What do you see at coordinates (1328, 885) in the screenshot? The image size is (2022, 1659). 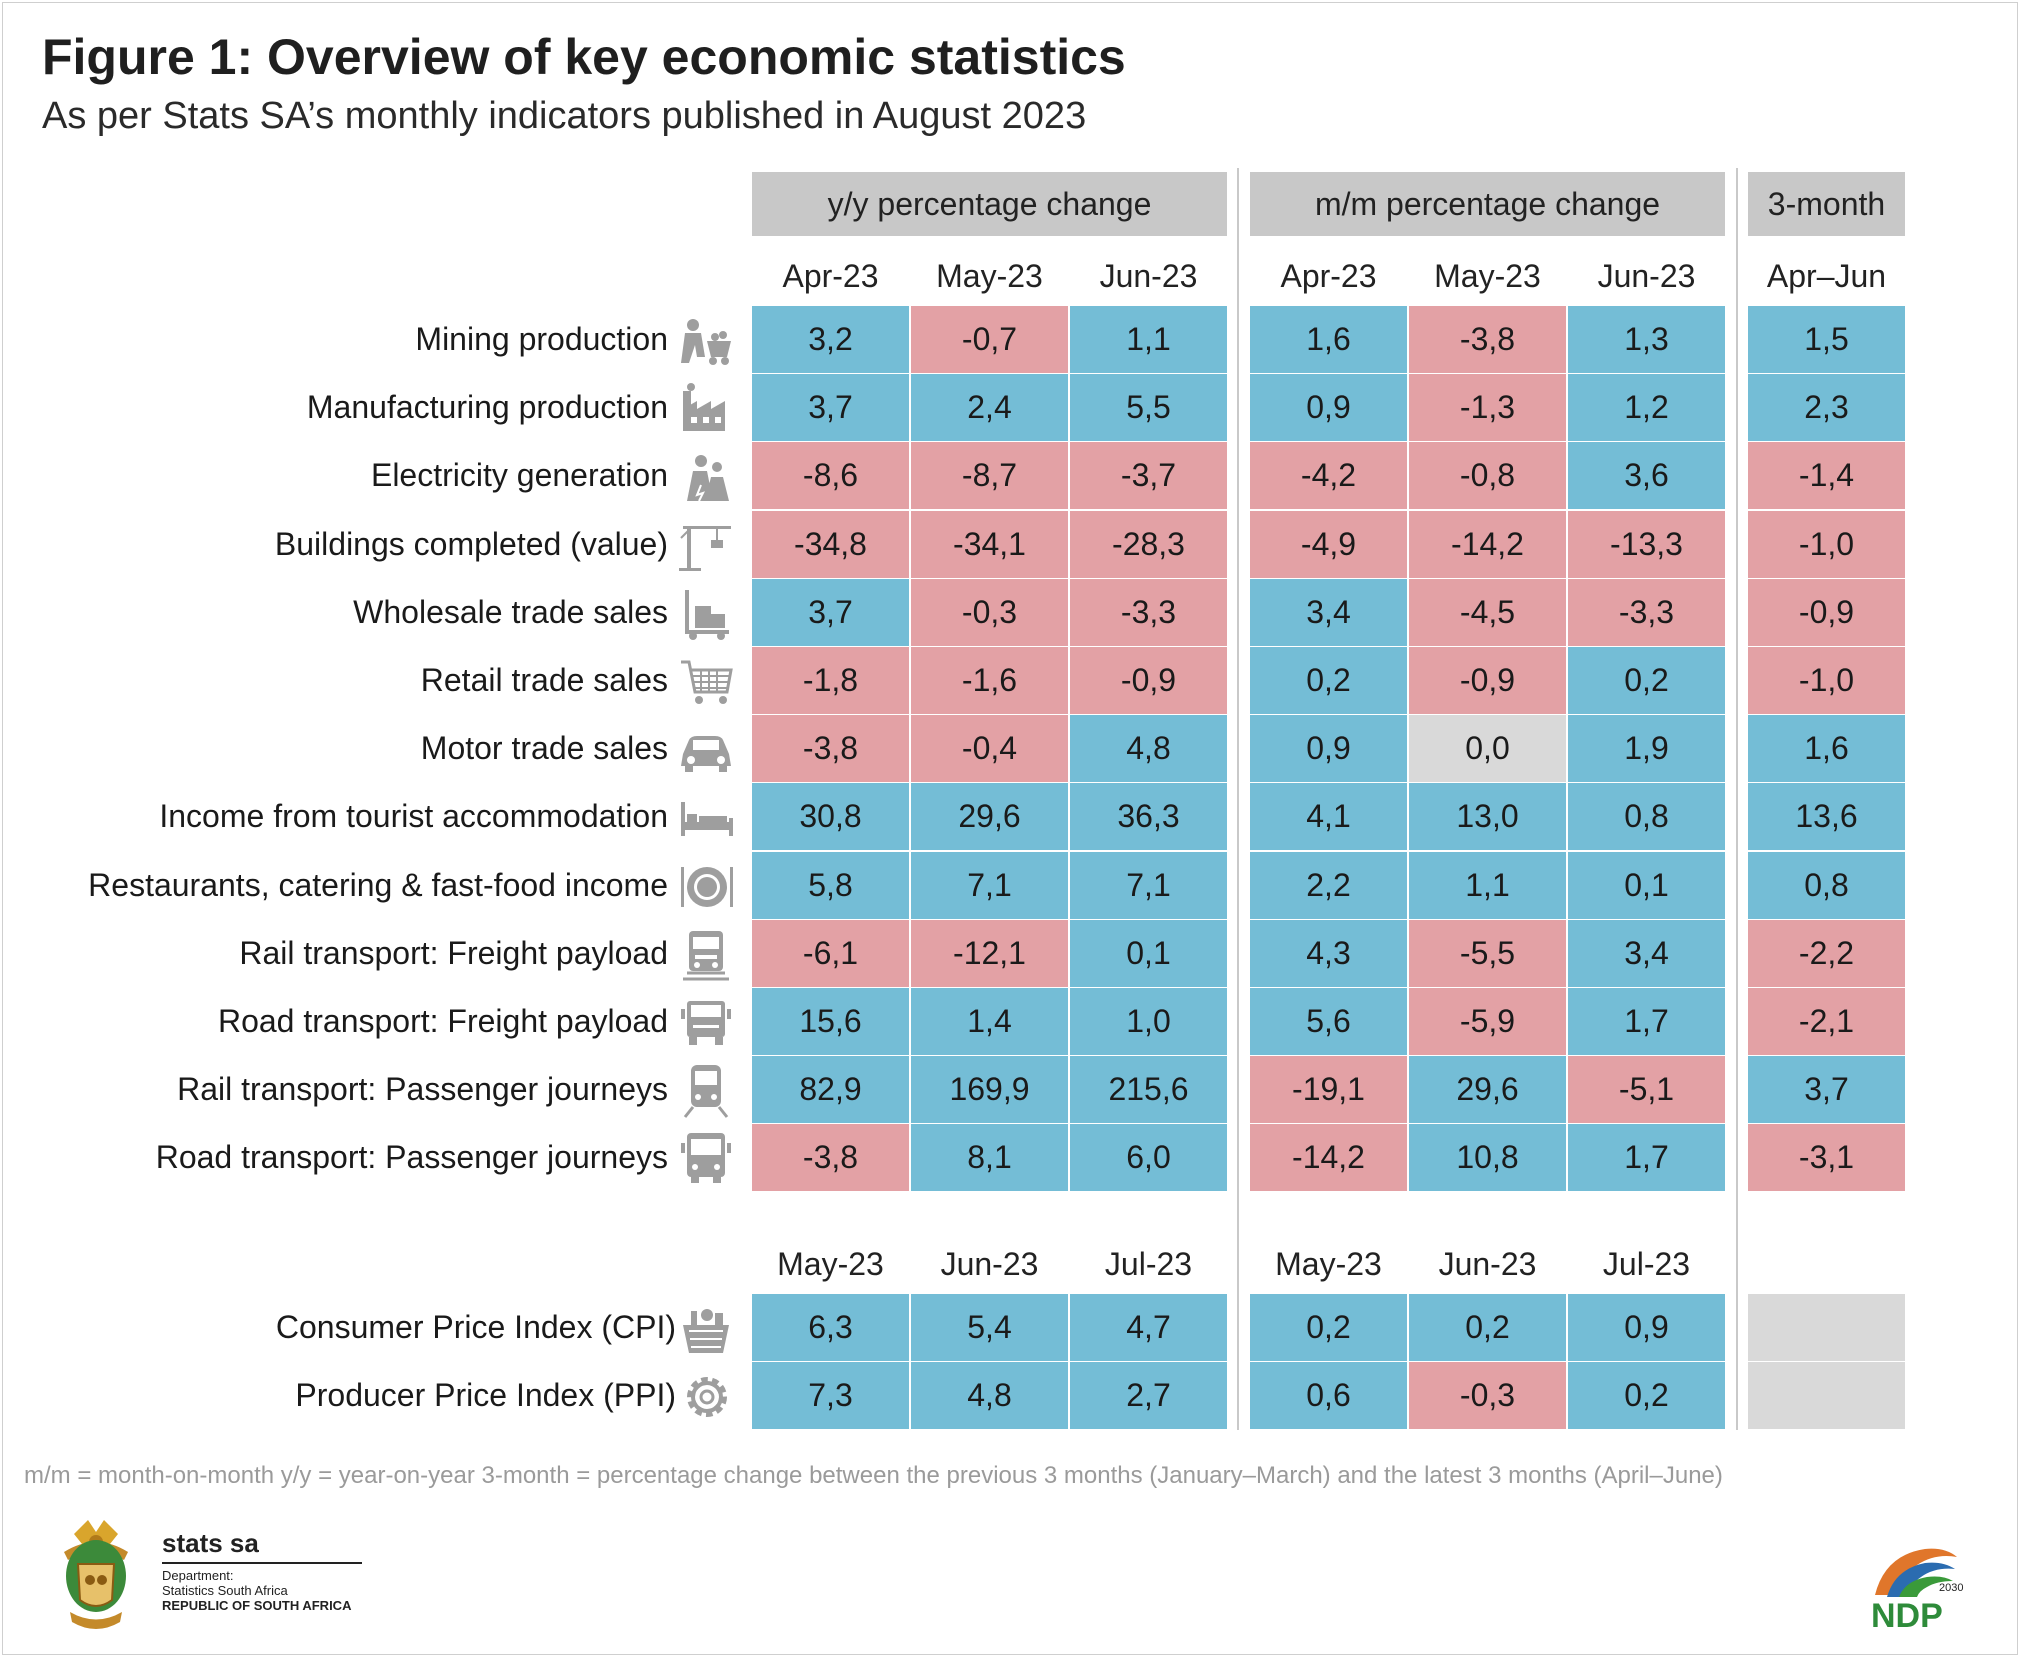 I see `value-cell: 2,2` at bounding box center [1328, 885].